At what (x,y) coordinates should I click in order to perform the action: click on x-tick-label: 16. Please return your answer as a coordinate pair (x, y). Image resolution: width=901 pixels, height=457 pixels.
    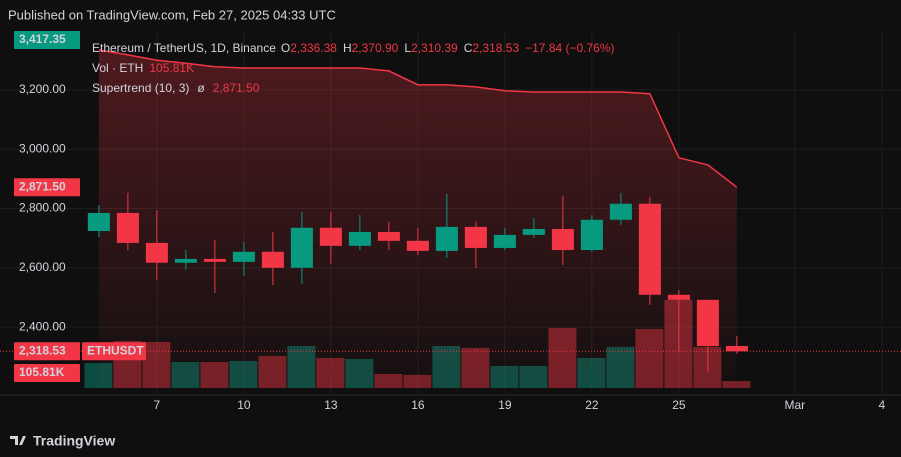
    Looking at the image, I should click on (418, 405).